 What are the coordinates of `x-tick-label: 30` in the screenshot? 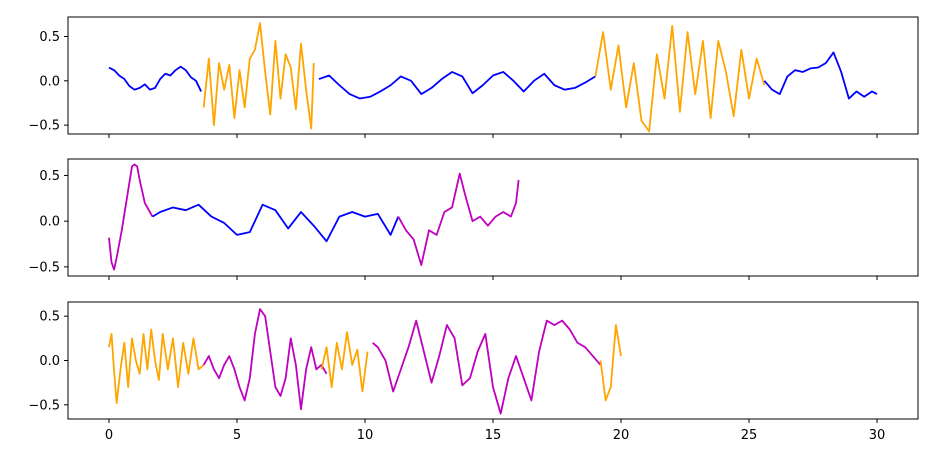 It's located at (877, 435).